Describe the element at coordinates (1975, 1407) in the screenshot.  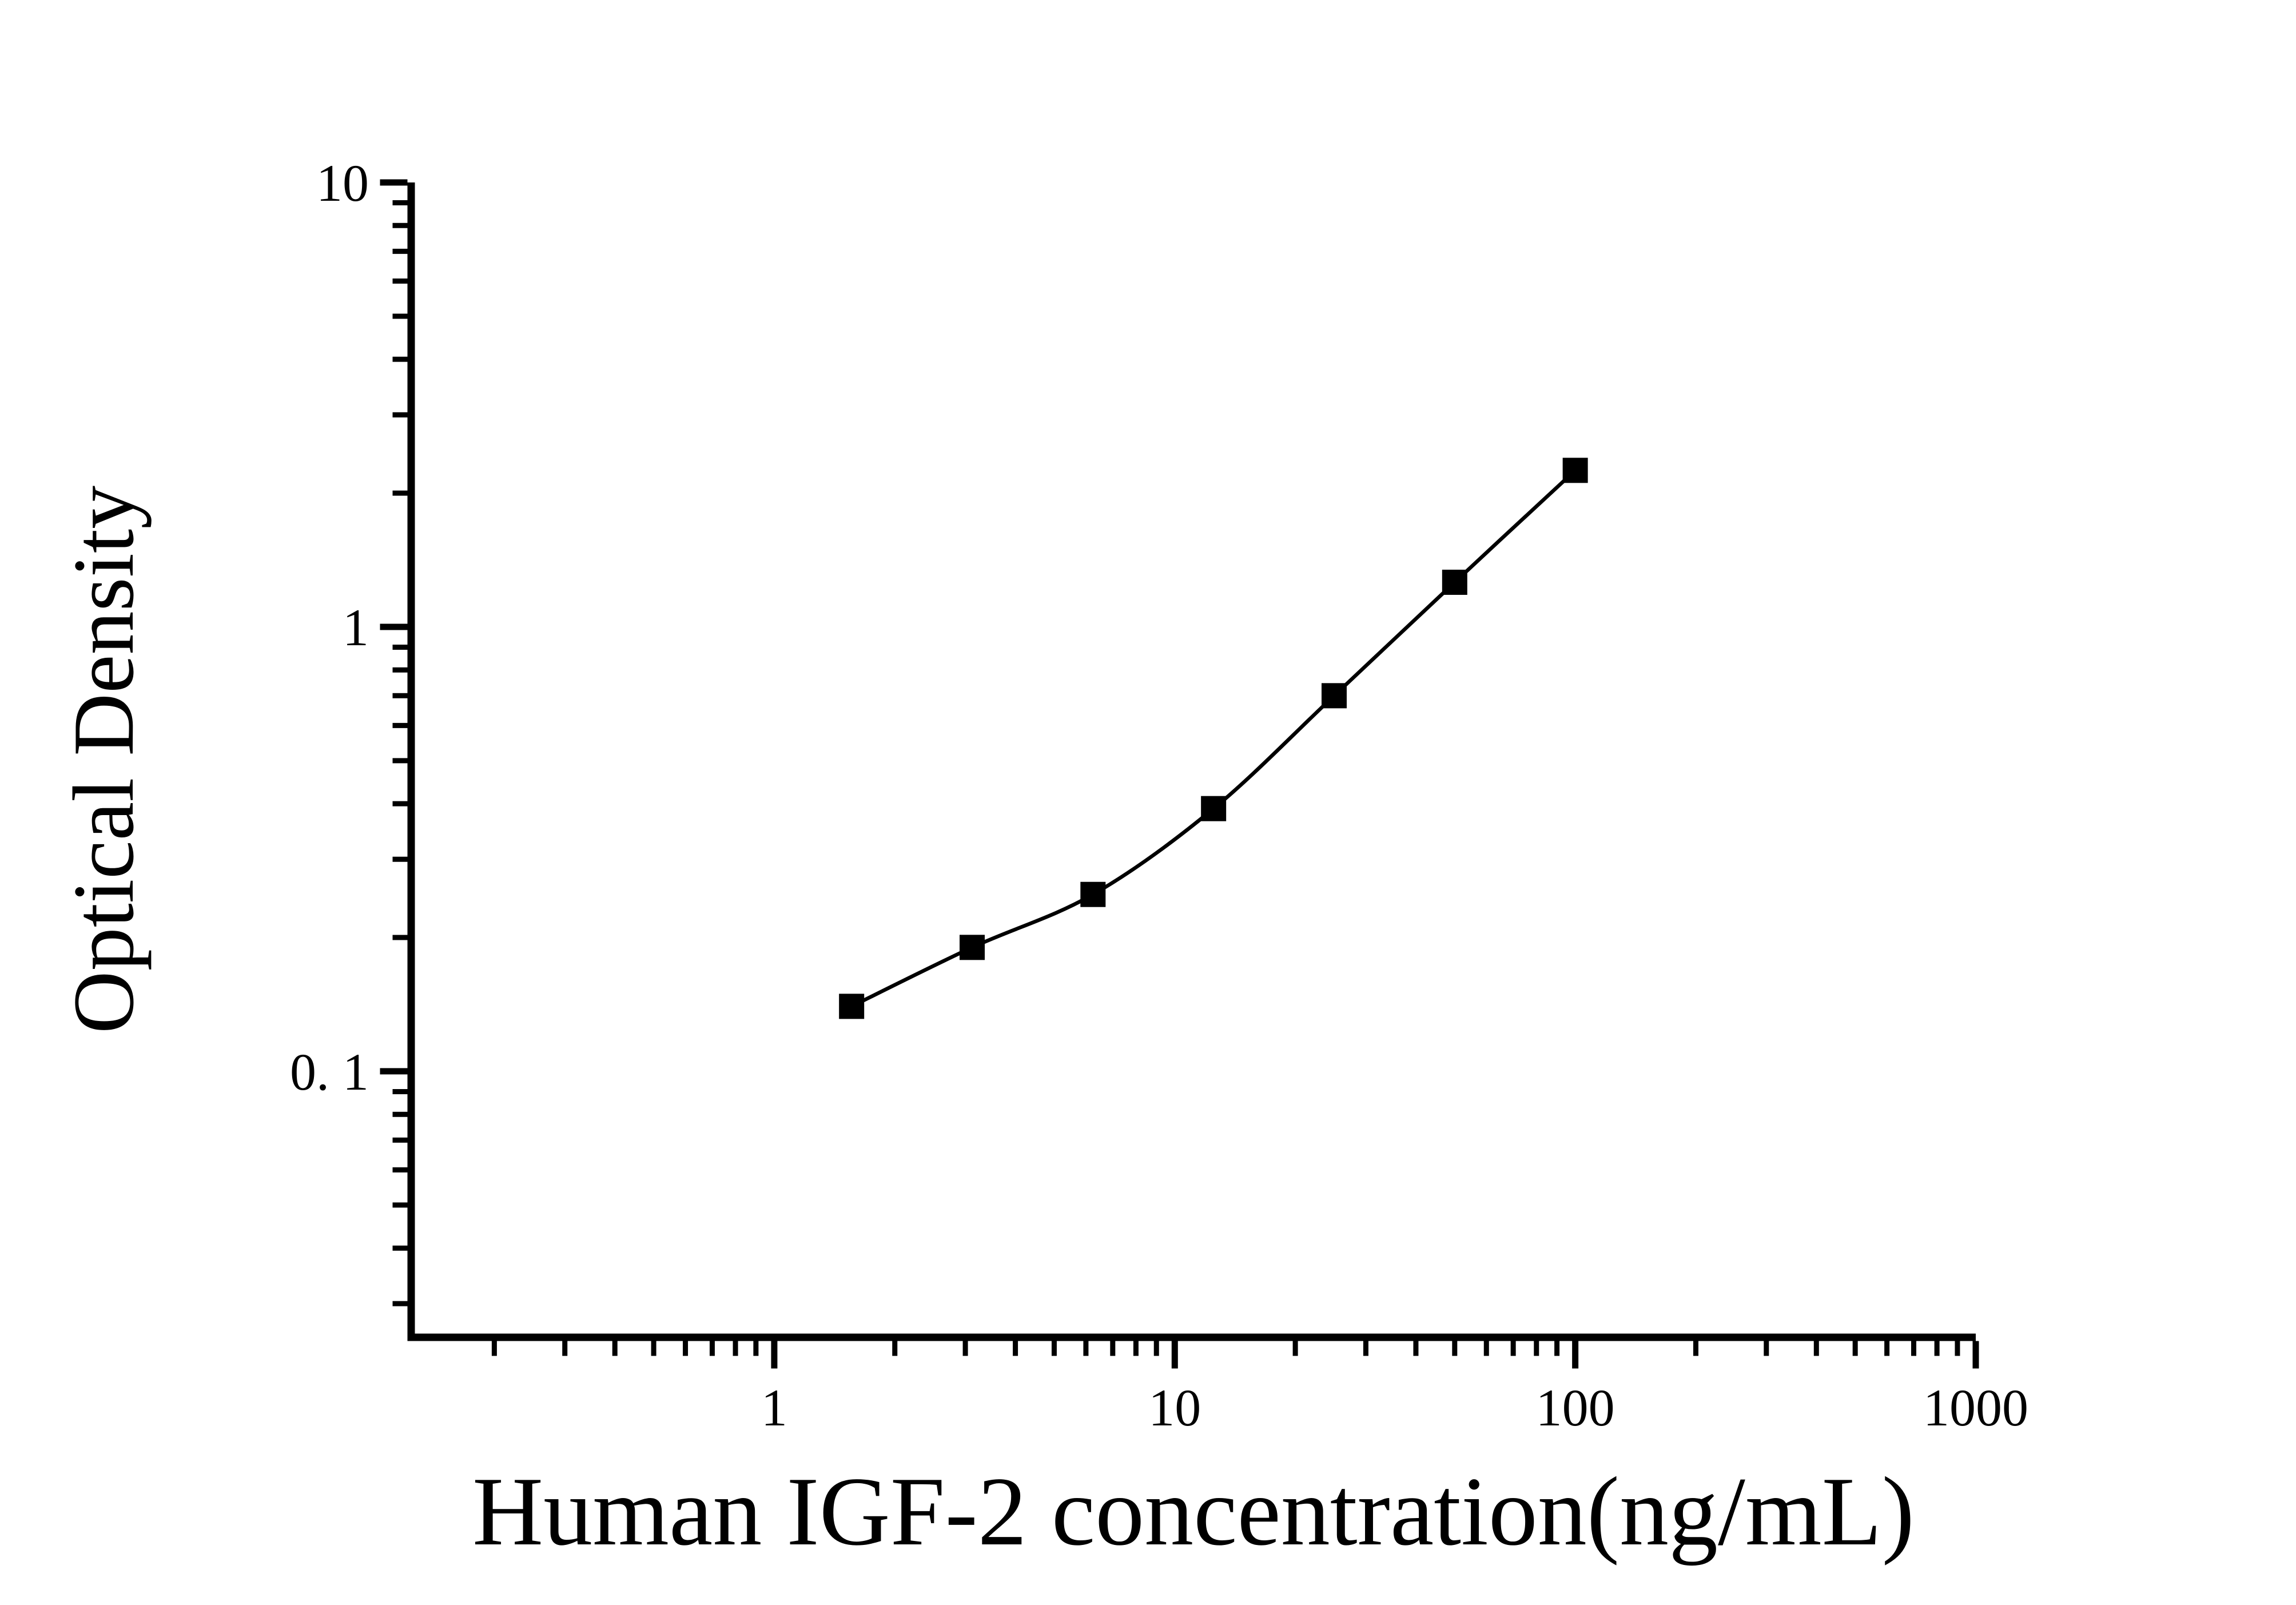
I see `x-tick-label: 1000` at that location.